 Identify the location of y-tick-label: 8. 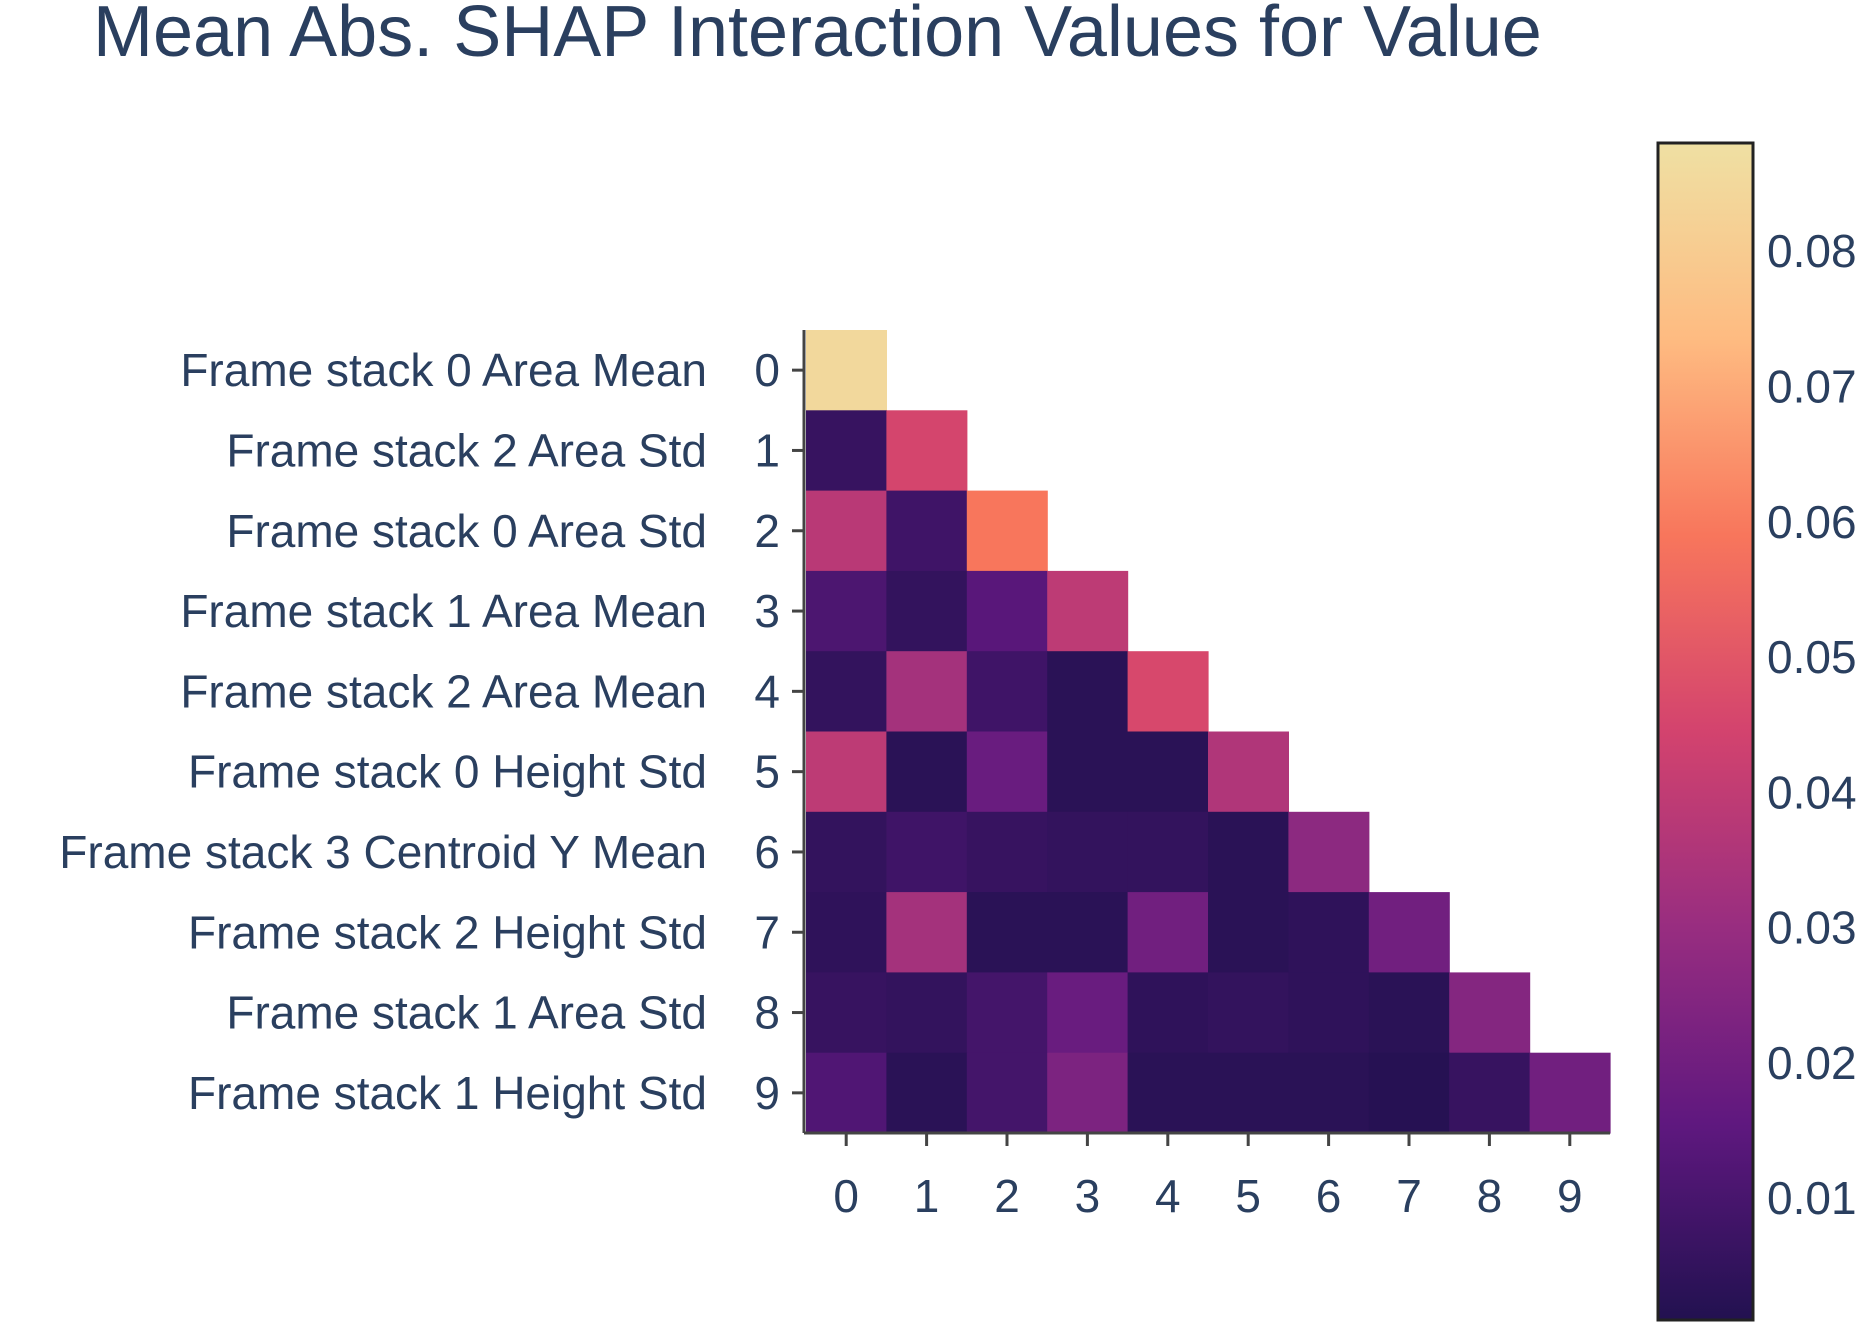
(767, 1013).